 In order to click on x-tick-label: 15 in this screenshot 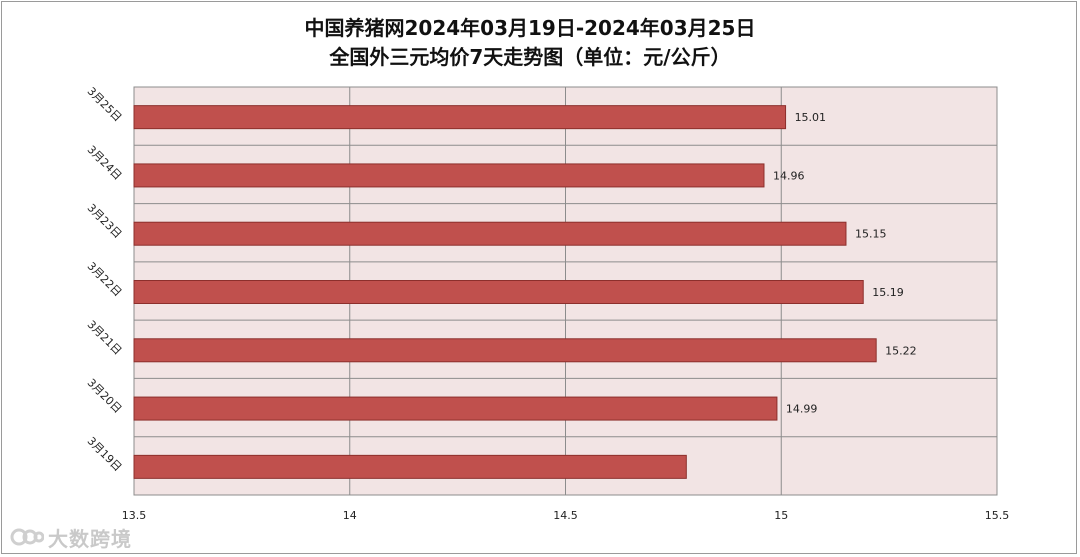, I will do `click(781, 515)`.